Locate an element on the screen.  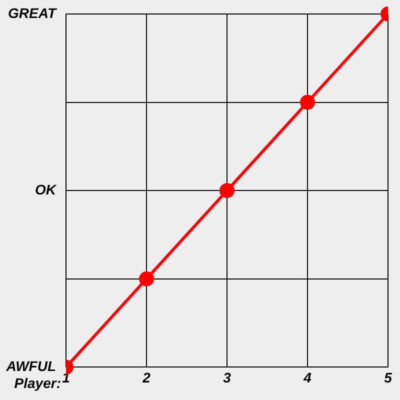
text: OK is located at coordinates (46, 189).